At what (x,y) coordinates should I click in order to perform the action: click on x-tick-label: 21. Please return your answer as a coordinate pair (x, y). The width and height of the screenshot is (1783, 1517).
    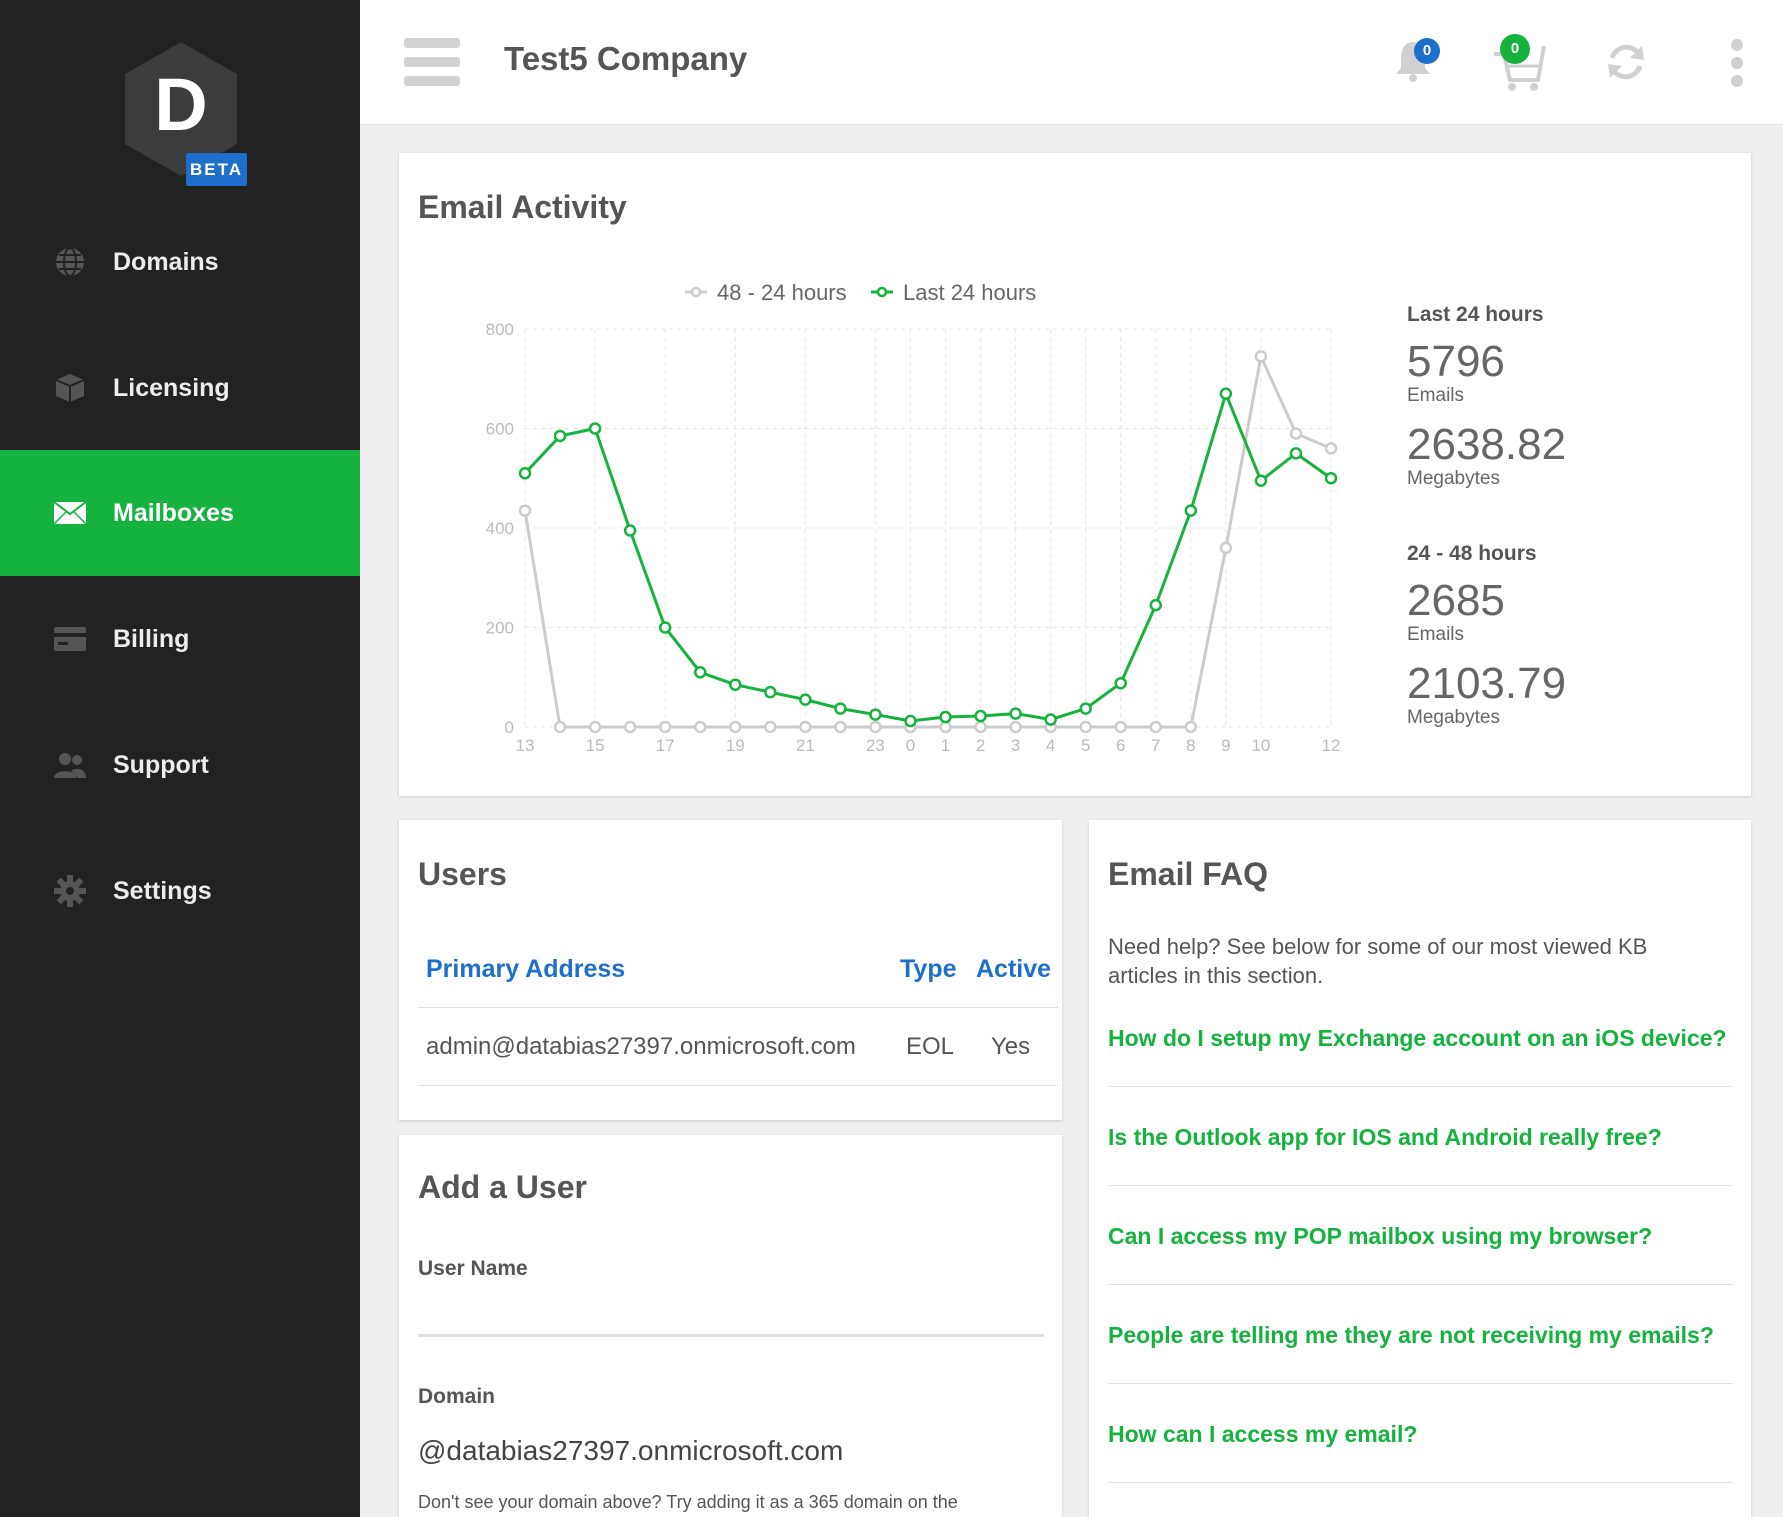
    Looking at the image, I should click on (805, 745).